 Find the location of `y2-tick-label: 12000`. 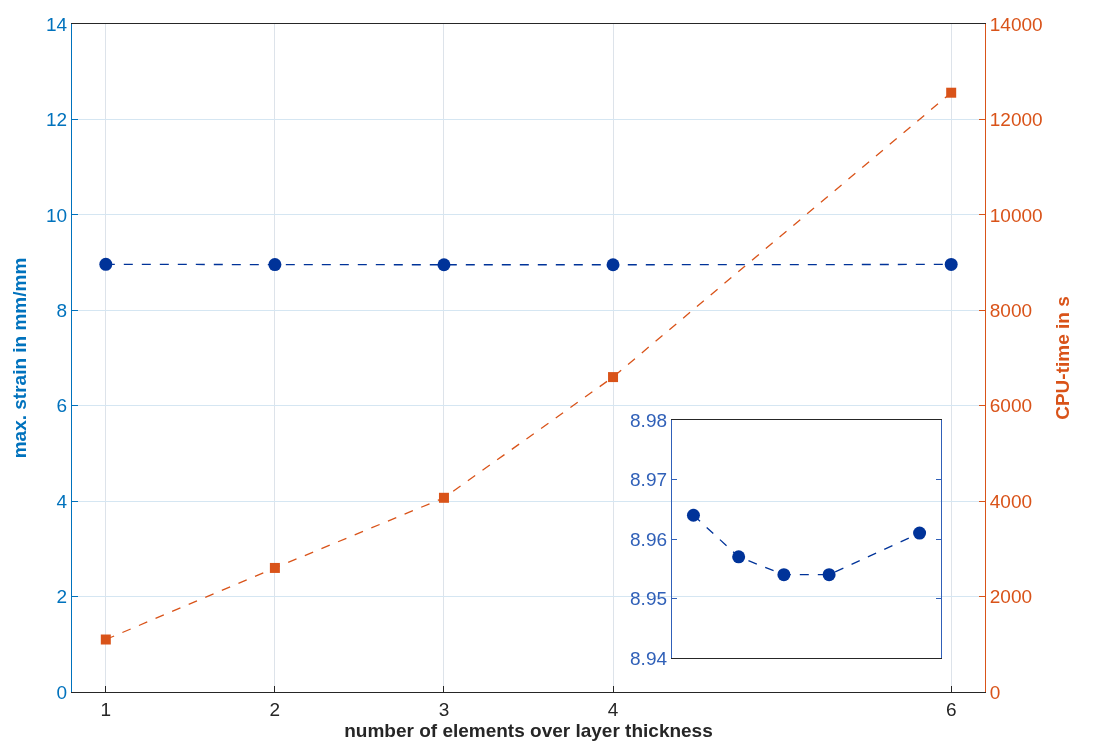

y2-tick-label: 12000 is located at coordinates (1016, 120).